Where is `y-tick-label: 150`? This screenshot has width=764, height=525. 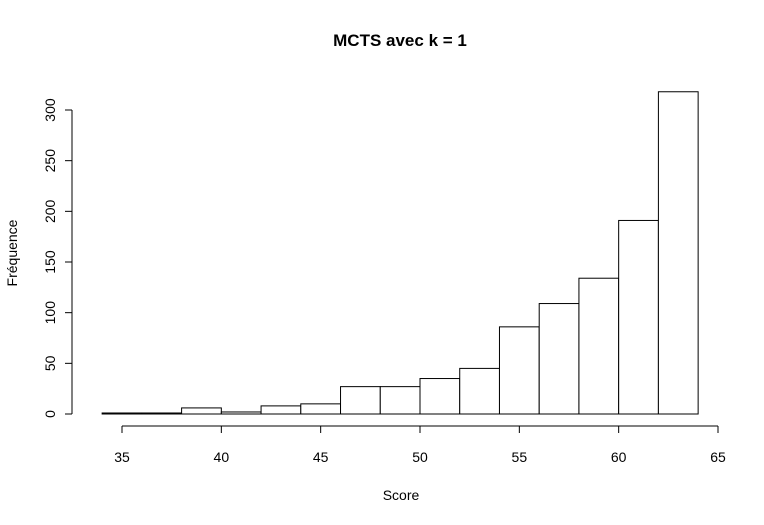
y-tick-label: 150 is located at coordinates (50, 262).